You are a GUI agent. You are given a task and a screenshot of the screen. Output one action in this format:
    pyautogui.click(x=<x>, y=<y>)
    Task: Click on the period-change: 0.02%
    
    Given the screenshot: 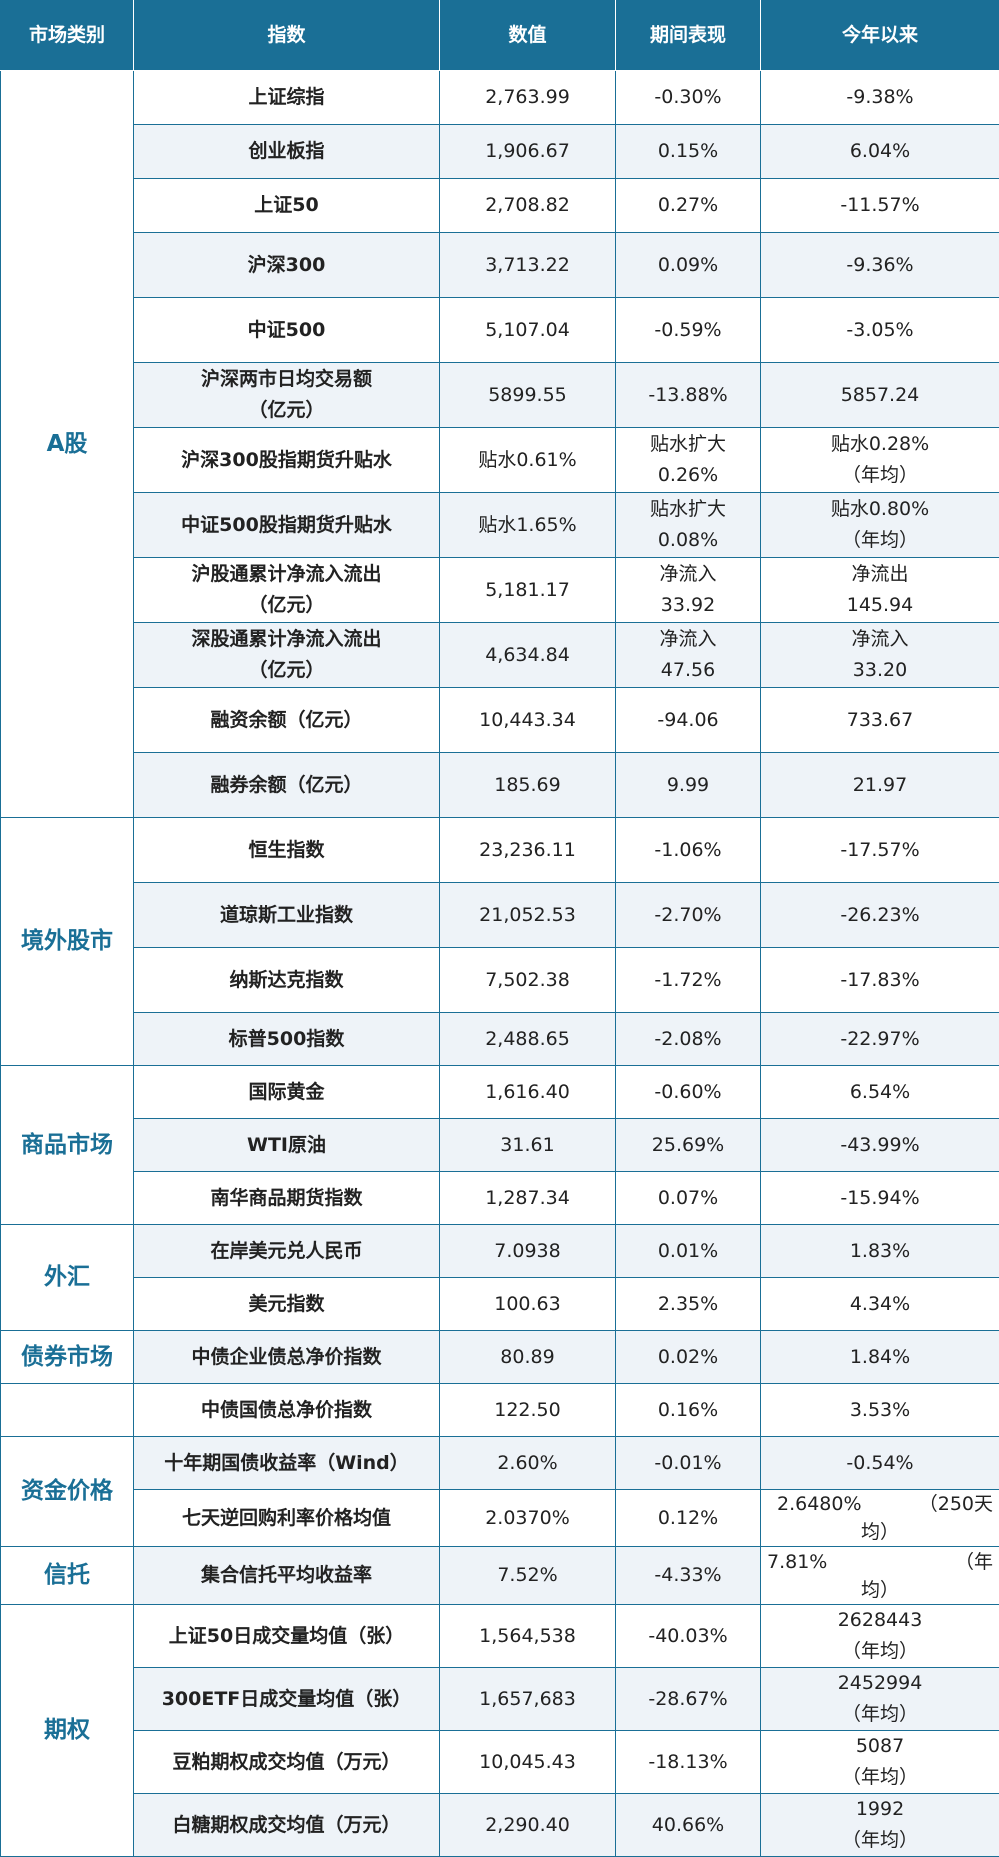 What is the action you would take?
    pyautogui.click(x=688, y=1357)
    